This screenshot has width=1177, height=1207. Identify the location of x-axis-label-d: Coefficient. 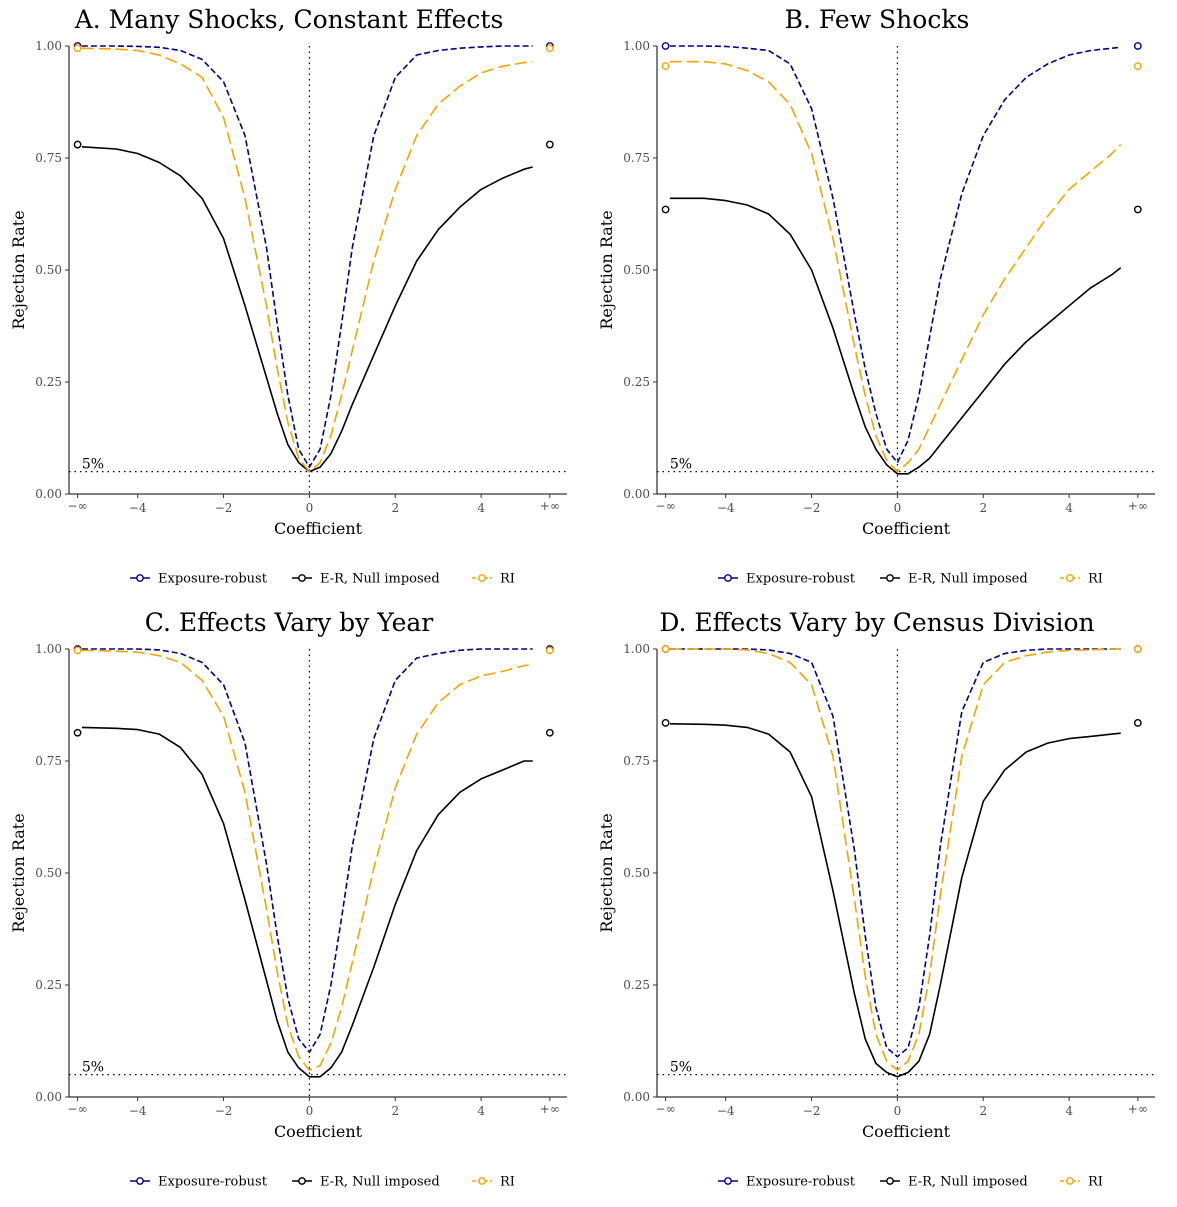
(906, 1131).